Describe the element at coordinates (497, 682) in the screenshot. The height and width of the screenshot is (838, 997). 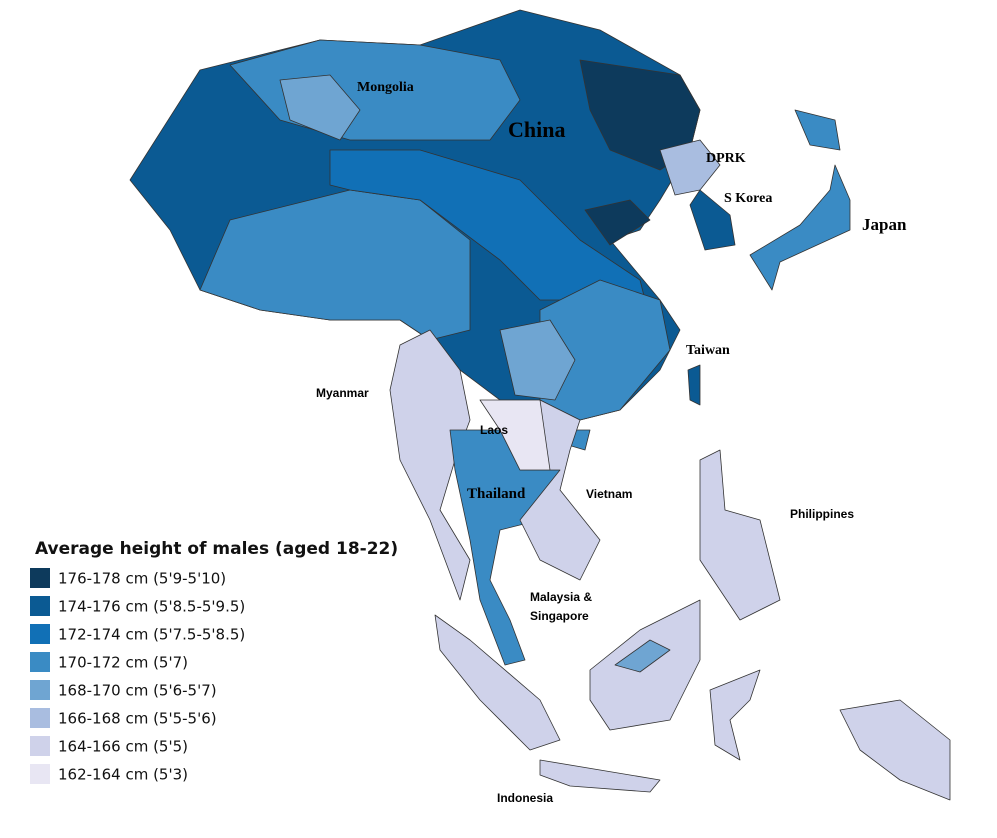
I see `sumatra` at that location.